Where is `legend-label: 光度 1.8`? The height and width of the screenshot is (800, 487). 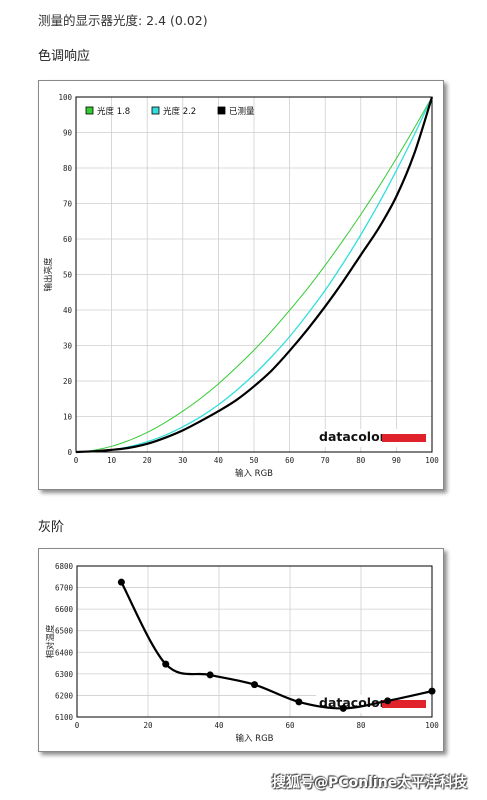
legend-label: 光度 1.8 is located at coordinates (113, 111).